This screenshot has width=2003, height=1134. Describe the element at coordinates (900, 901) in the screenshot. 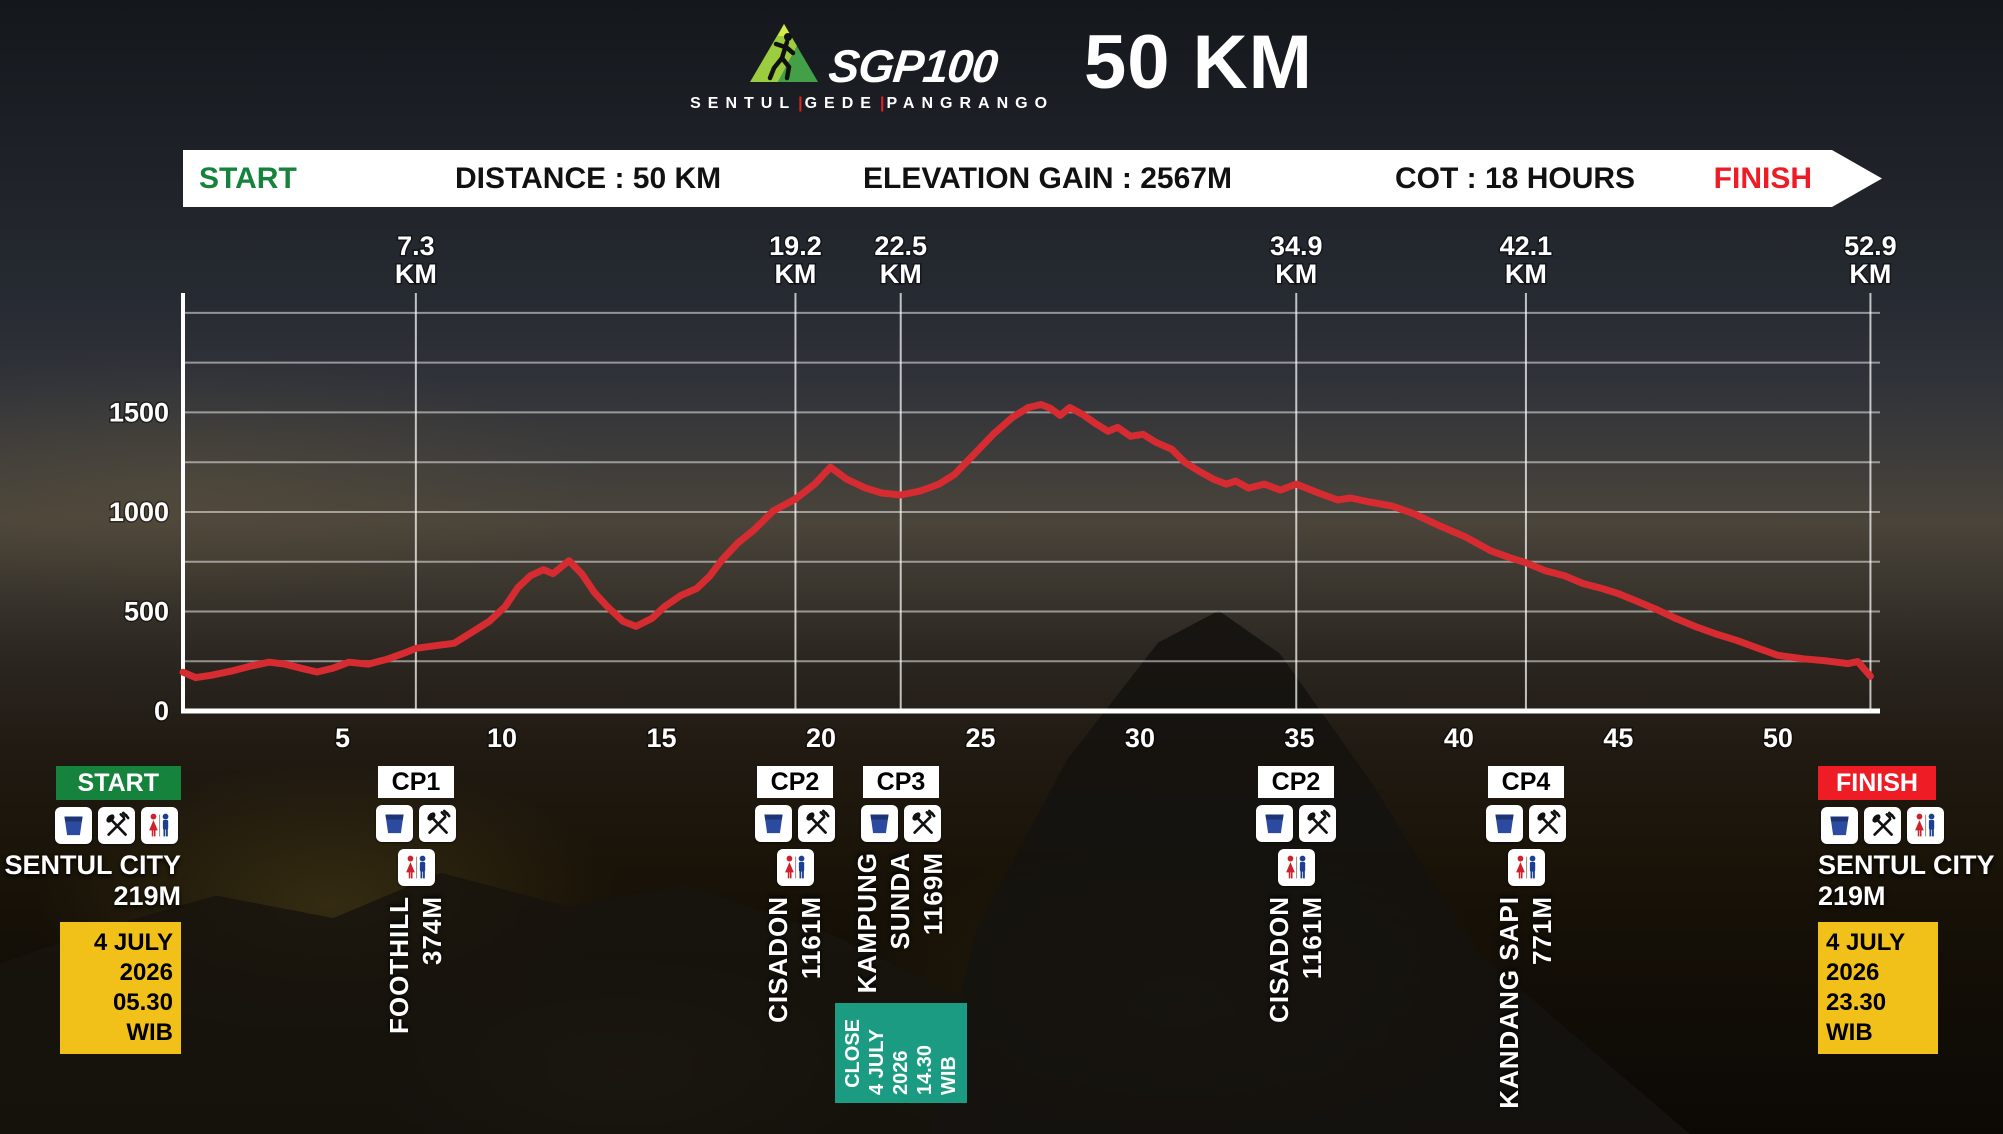

I see `checkpoint-name-line2: SUNDA` at that location.